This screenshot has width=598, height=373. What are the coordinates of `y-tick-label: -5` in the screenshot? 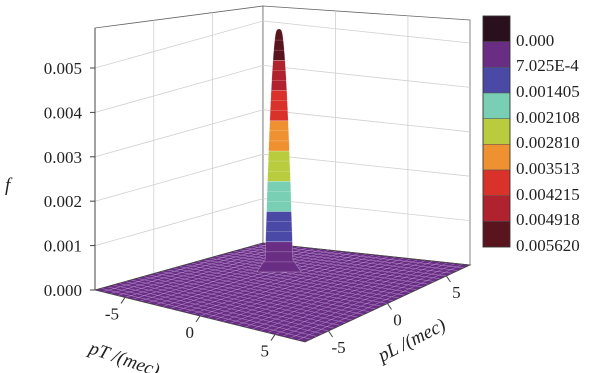 It's located at (338, 347).